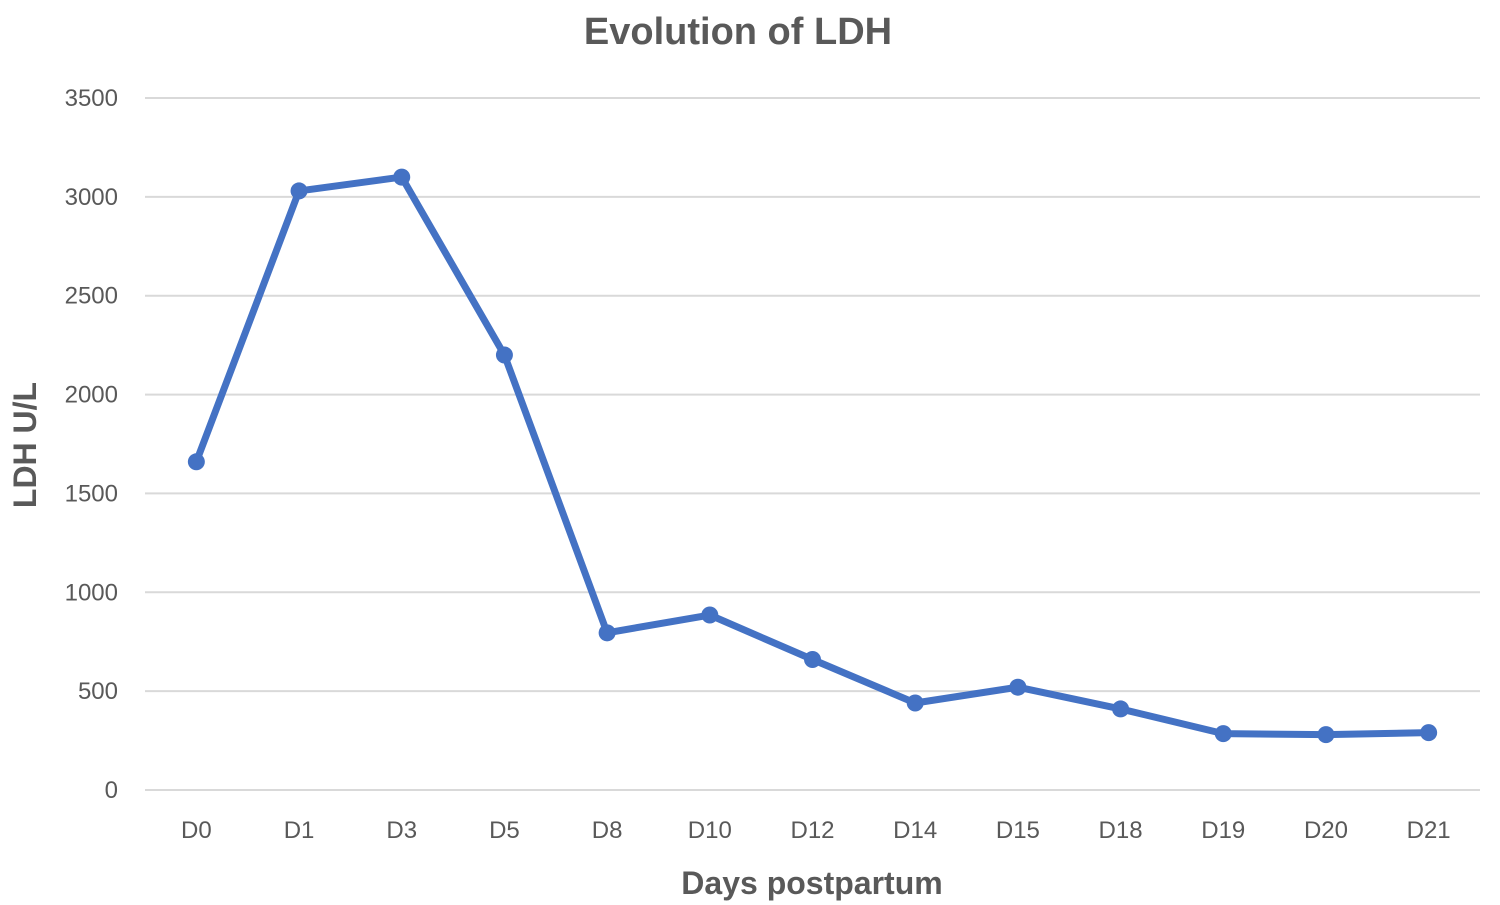 The height and width of the screenshot is (905, 1500). Describe the element at coordinates (299, 830) in the screenshot. I see `x-tick-label: D1` at that location.